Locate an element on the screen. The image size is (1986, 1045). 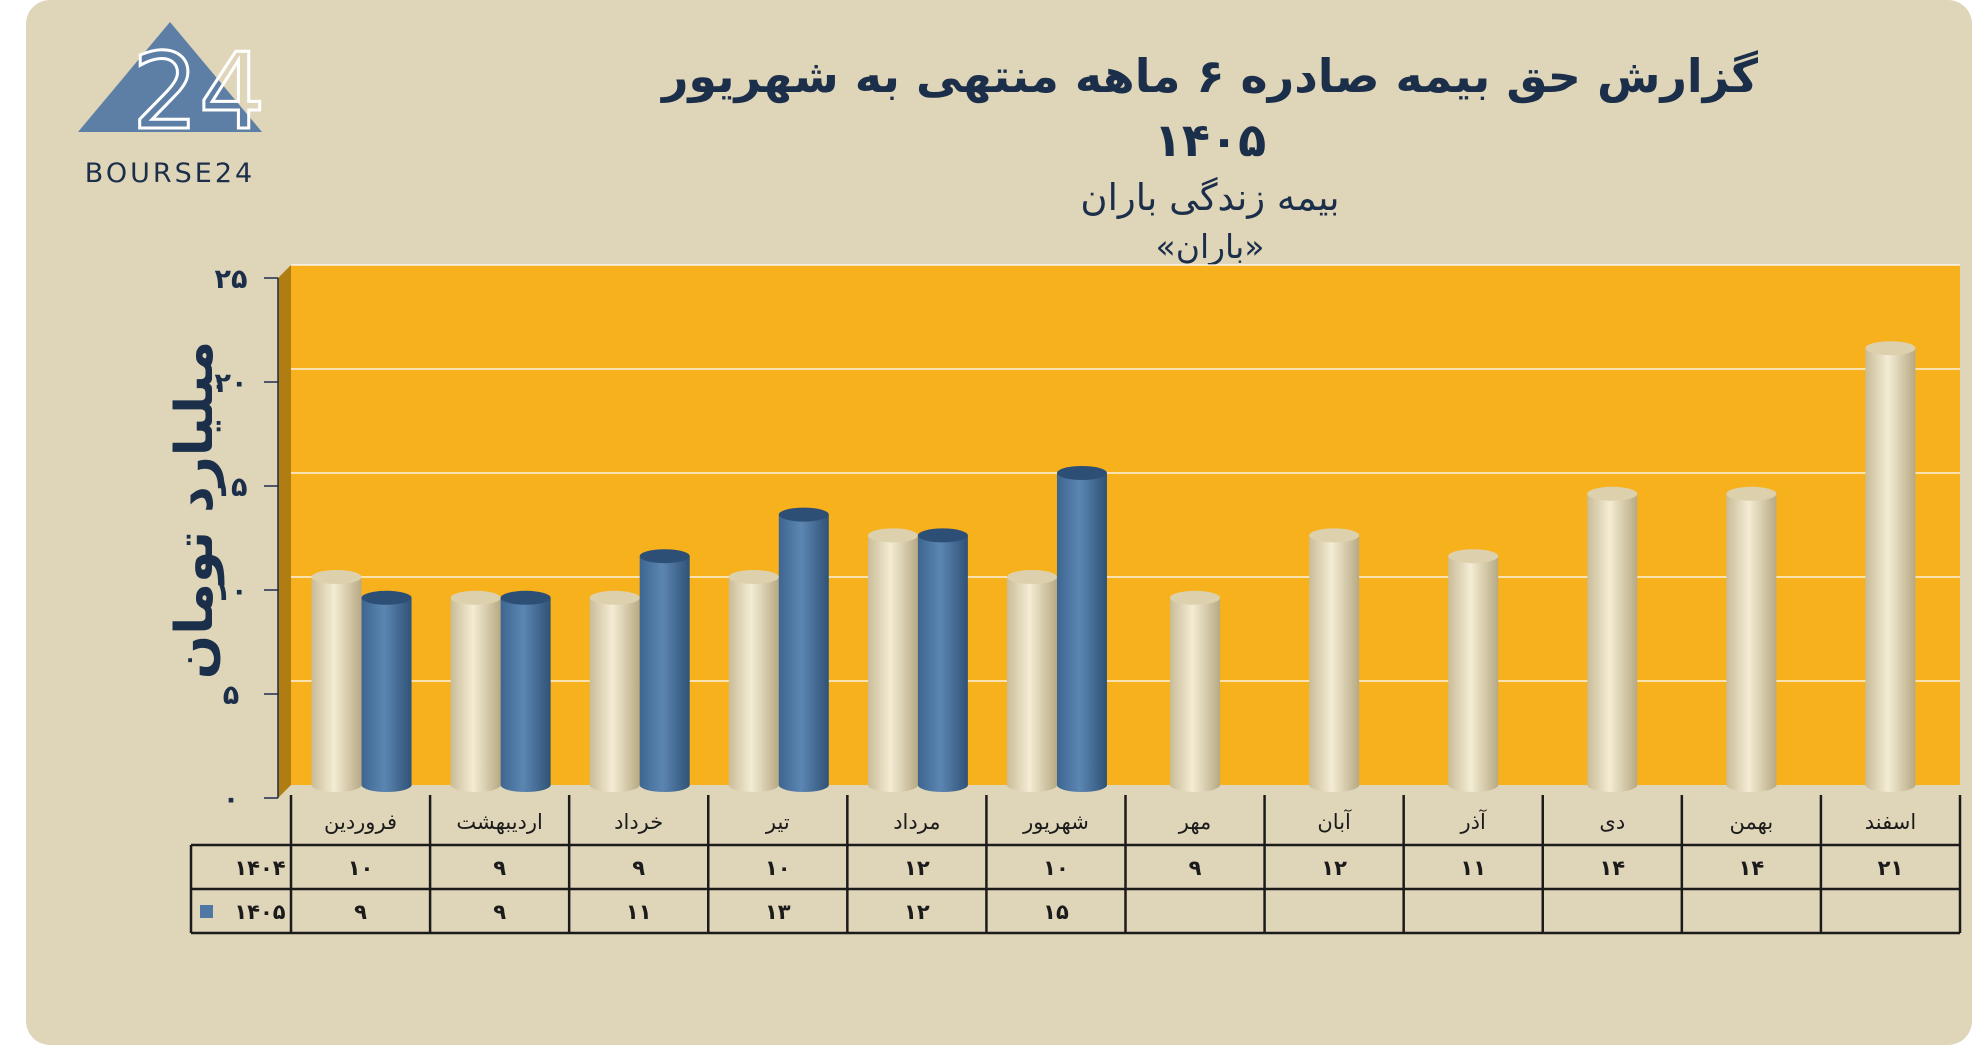
chart-subsubtitle: «باران» is located at coordinates (1210, 246).